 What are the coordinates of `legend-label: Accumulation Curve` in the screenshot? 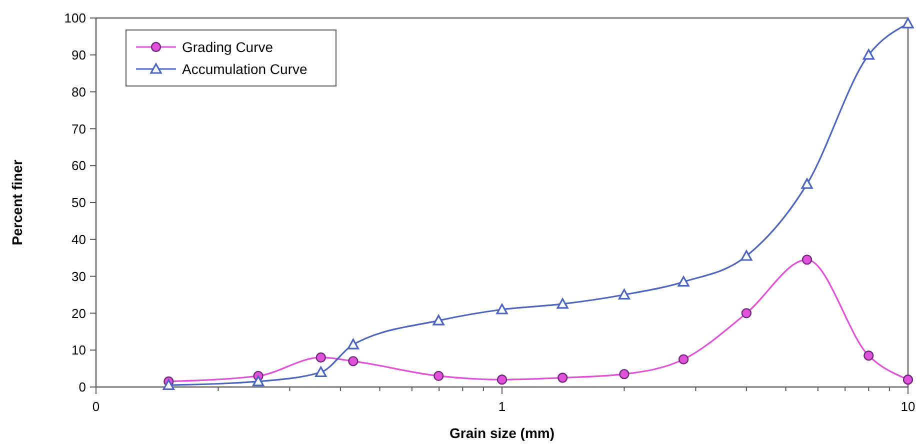 It's located at (245, 68).